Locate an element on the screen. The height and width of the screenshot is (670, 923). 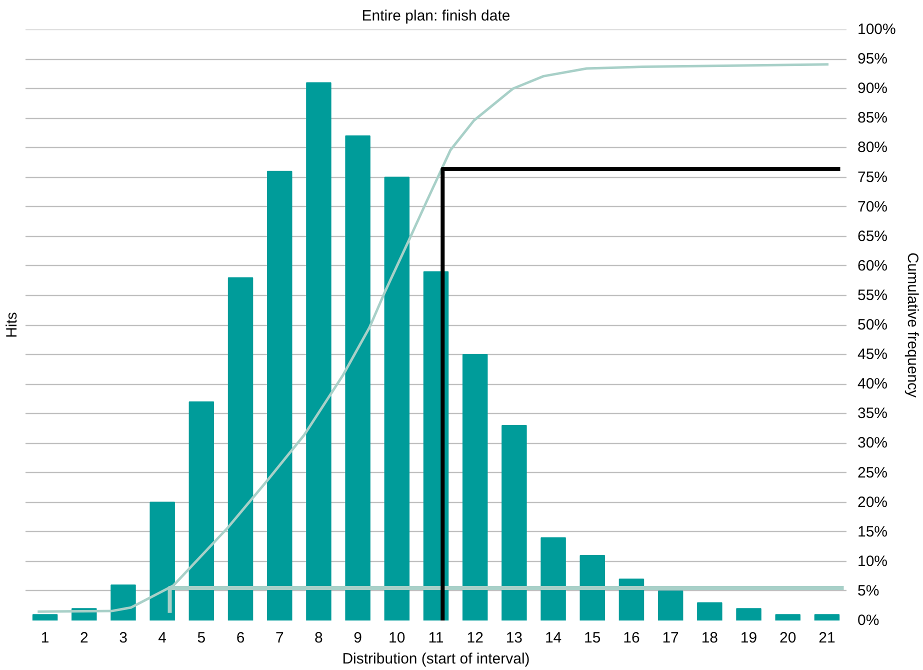
y2-tick-label: 70% is located at coordinates (873, 207).